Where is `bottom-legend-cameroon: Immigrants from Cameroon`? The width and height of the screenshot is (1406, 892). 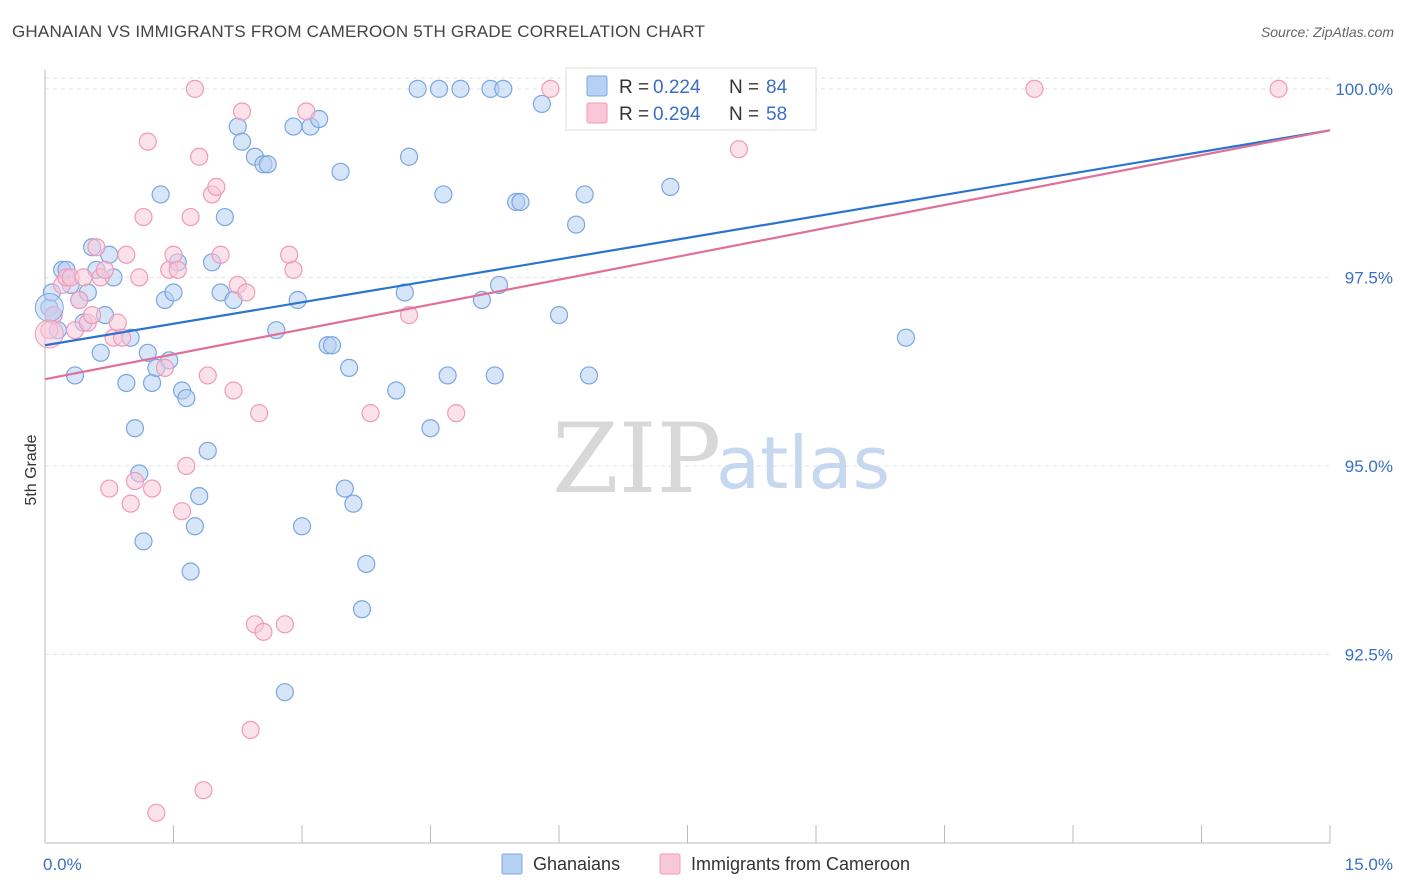 bottom-legend-cameroon: Immigrants from Cameroon is located at coordinates (800, 864).